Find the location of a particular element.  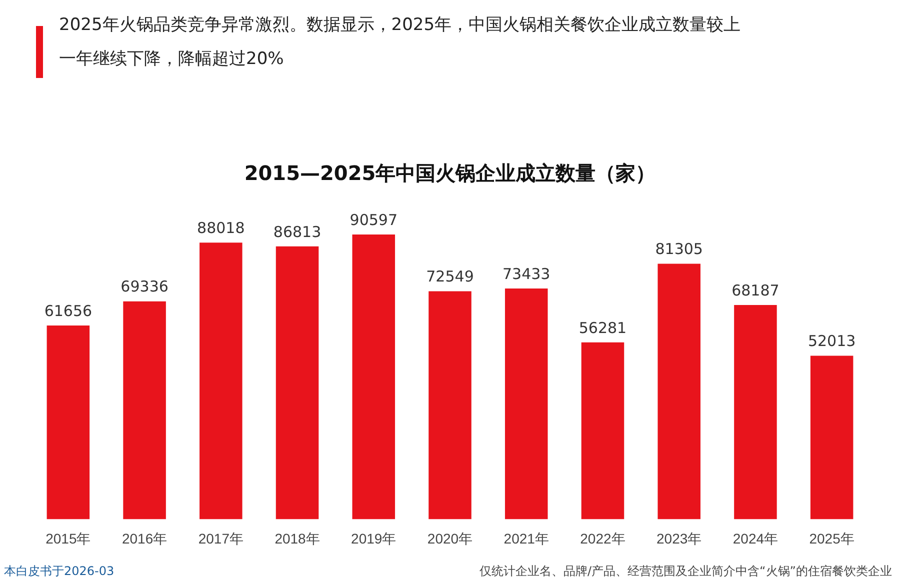

data-label: 68187 is located at coordinates (756, 290).